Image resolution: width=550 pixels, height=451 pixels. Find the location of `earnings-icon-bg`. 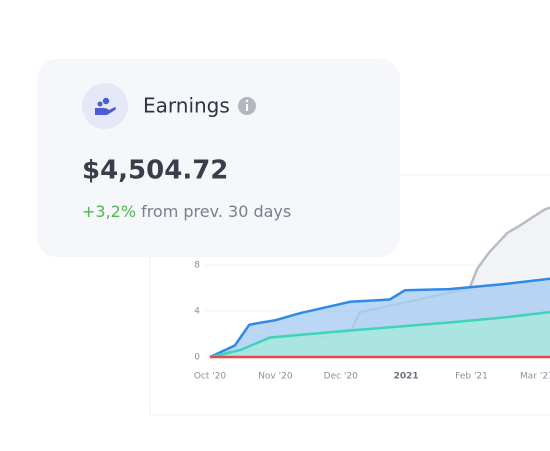

earnings-icon-bg is located at coordinates (105, 106).